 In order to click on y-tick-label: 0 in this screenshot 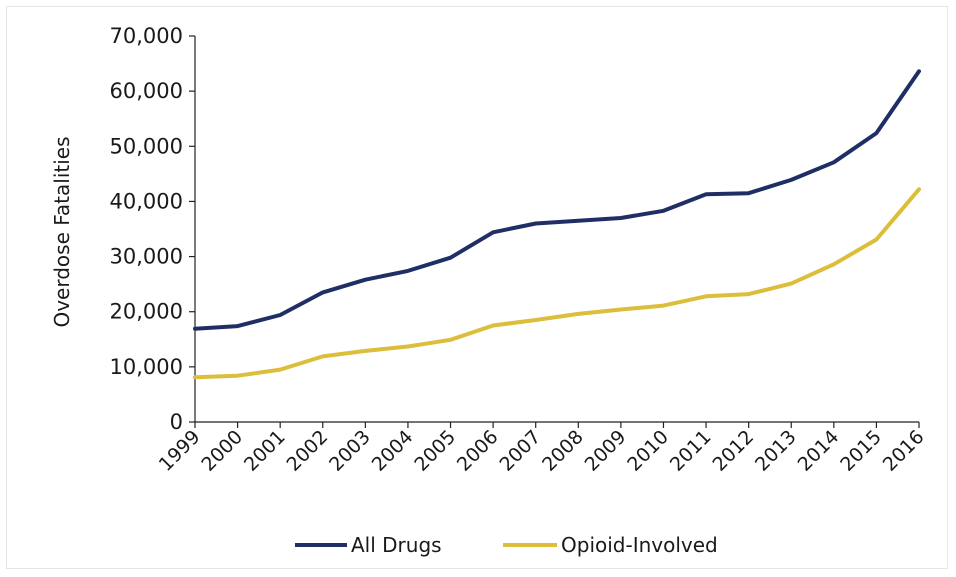, I will do `click(176, 422)`.